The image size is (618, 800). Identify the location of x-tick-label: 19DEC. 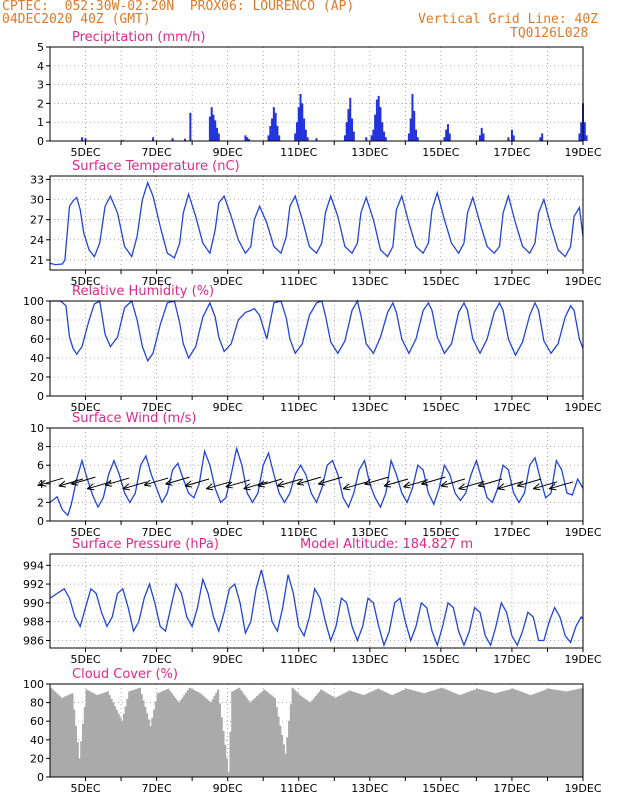
(582, 152).